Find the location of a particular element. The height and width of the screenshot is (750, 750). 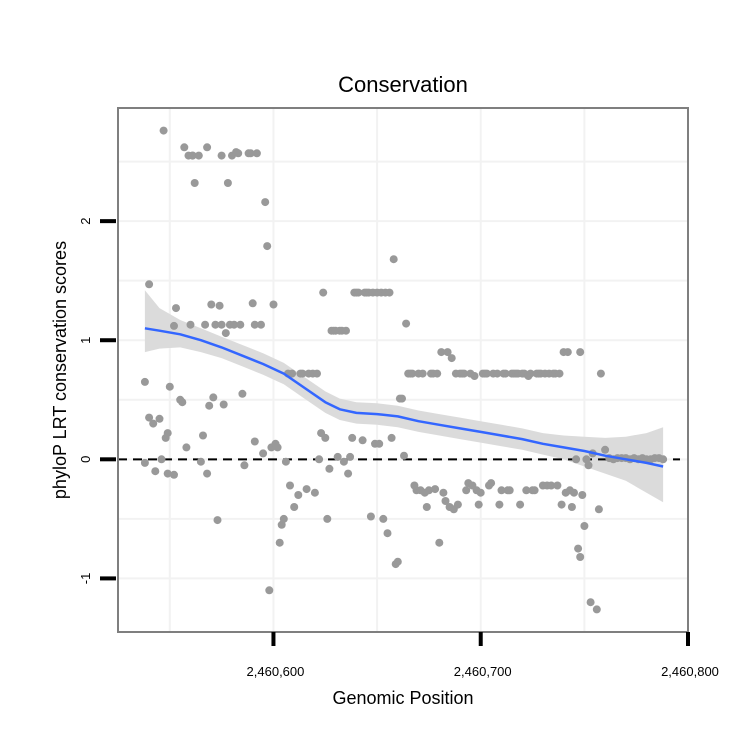

smooth-line is located at coordinates (404, 397).